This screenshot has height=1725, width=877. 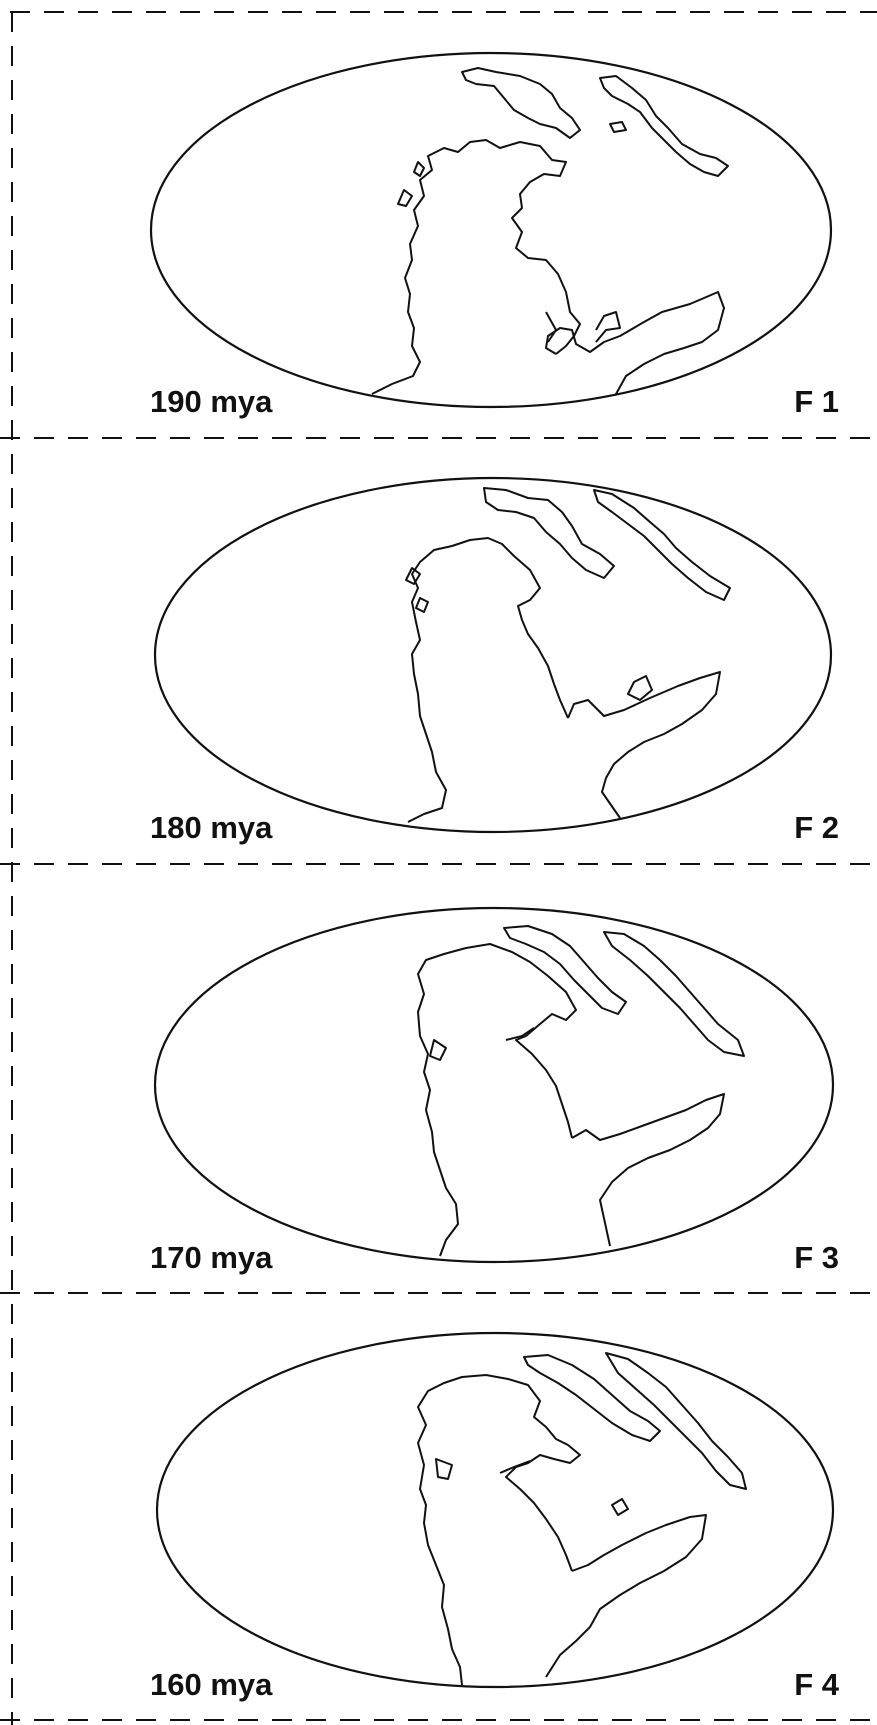 What do you see at coordinates (211, 827) in the screenshot?
I see `age-label: 180 mya` at bounding box center [211, 827].